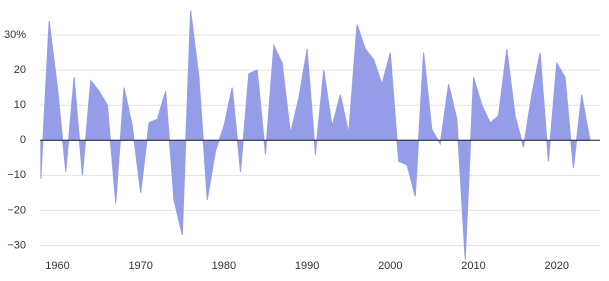 The image size is (609, 281). What do you see at coordinates (16, 245) in the screenshot?
I see `y-tick-label: −30` at bounding box center [16, 245].